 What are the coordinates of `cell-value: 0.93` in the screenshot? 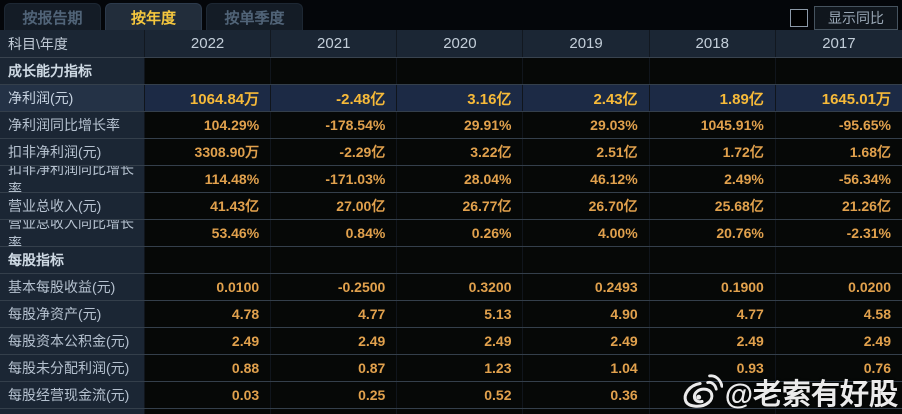 It's located at (712, 368).